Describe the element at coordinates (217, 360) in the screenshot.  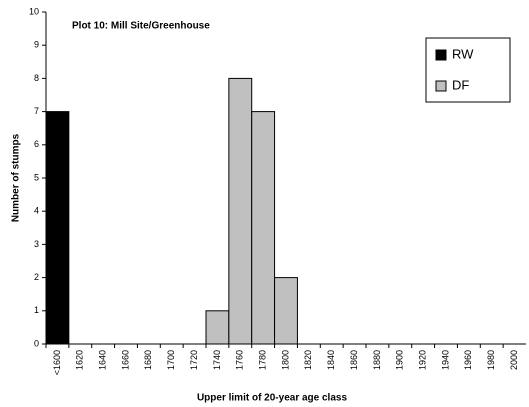
I see `x-tick-label: 1740` at that location.